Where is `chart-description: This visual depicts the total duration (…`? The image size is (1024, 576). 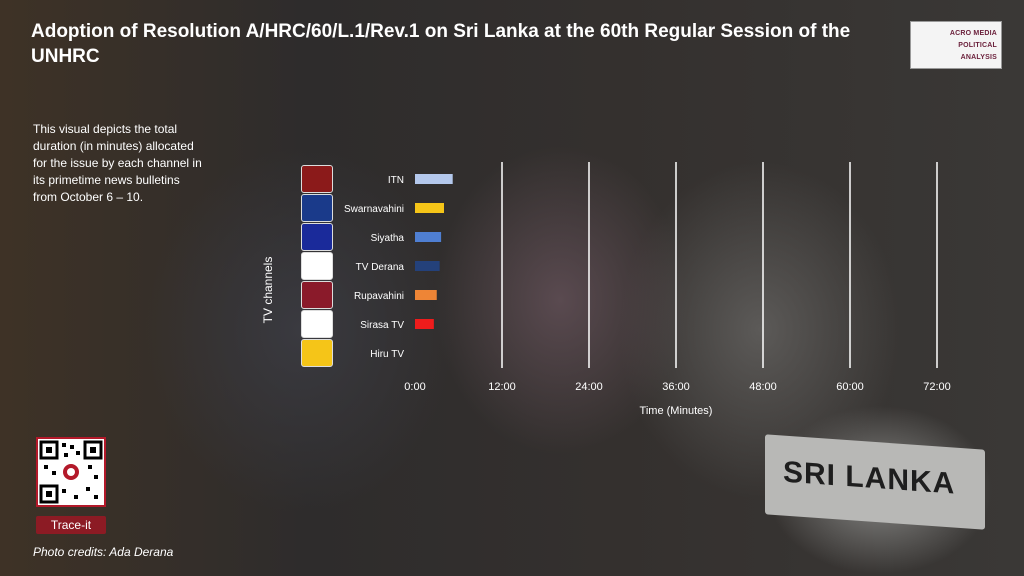
chart-description: This visual depicts the total duration (… is located at coordinates (117, 163).